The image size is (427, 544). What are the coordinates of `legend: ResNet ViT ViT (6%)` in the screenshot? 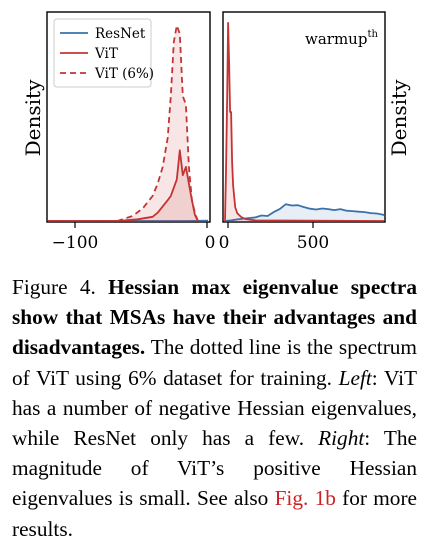 It's located at (104, 53).